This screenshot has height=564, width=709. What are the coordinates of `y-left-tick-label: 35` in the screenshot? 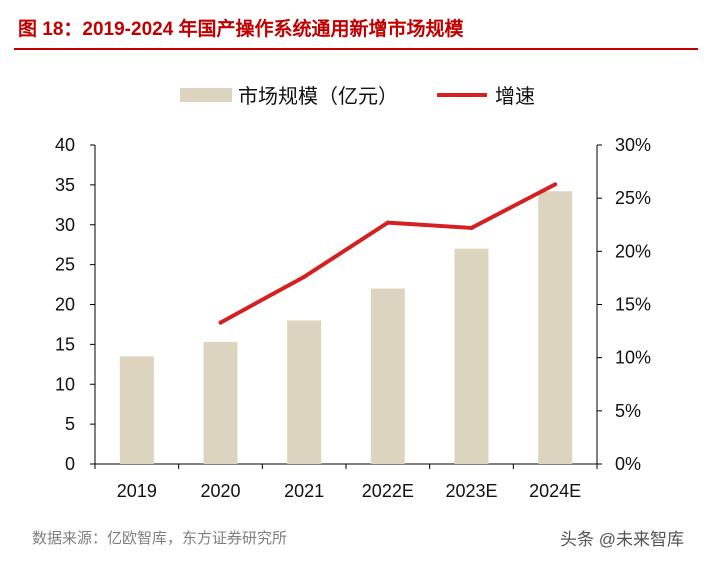 It's located at (65, 185).